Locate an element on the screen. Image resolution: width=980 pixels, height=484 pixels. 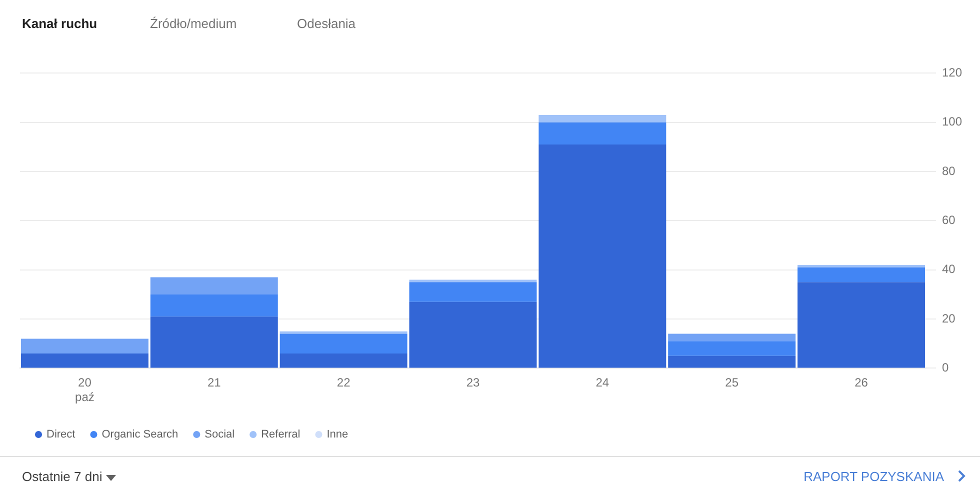
y-tick-label: 0 is located at coordinates (945, 367).